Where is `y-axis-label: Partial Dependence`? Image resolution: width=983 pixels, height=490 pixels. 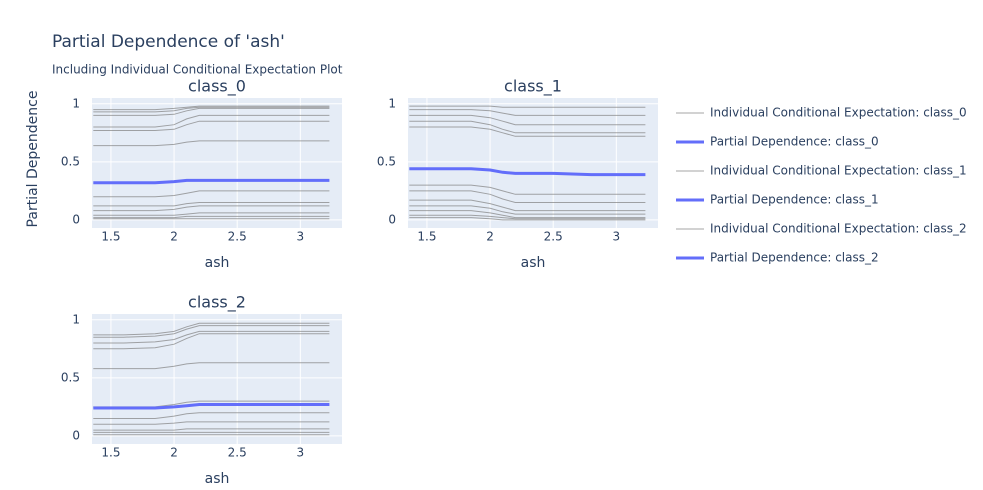
y-axis-label: Partial Dependence is located at coordinates (33, 159).